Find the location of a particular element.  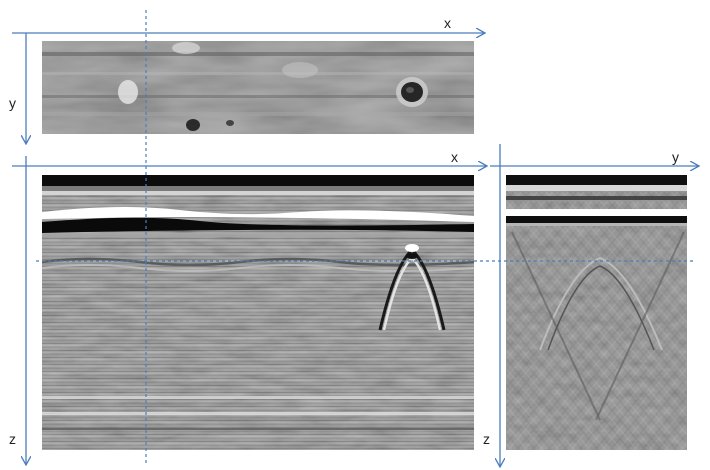

bottom-right-z-axis-label: z is located at coordinates (486, 439).